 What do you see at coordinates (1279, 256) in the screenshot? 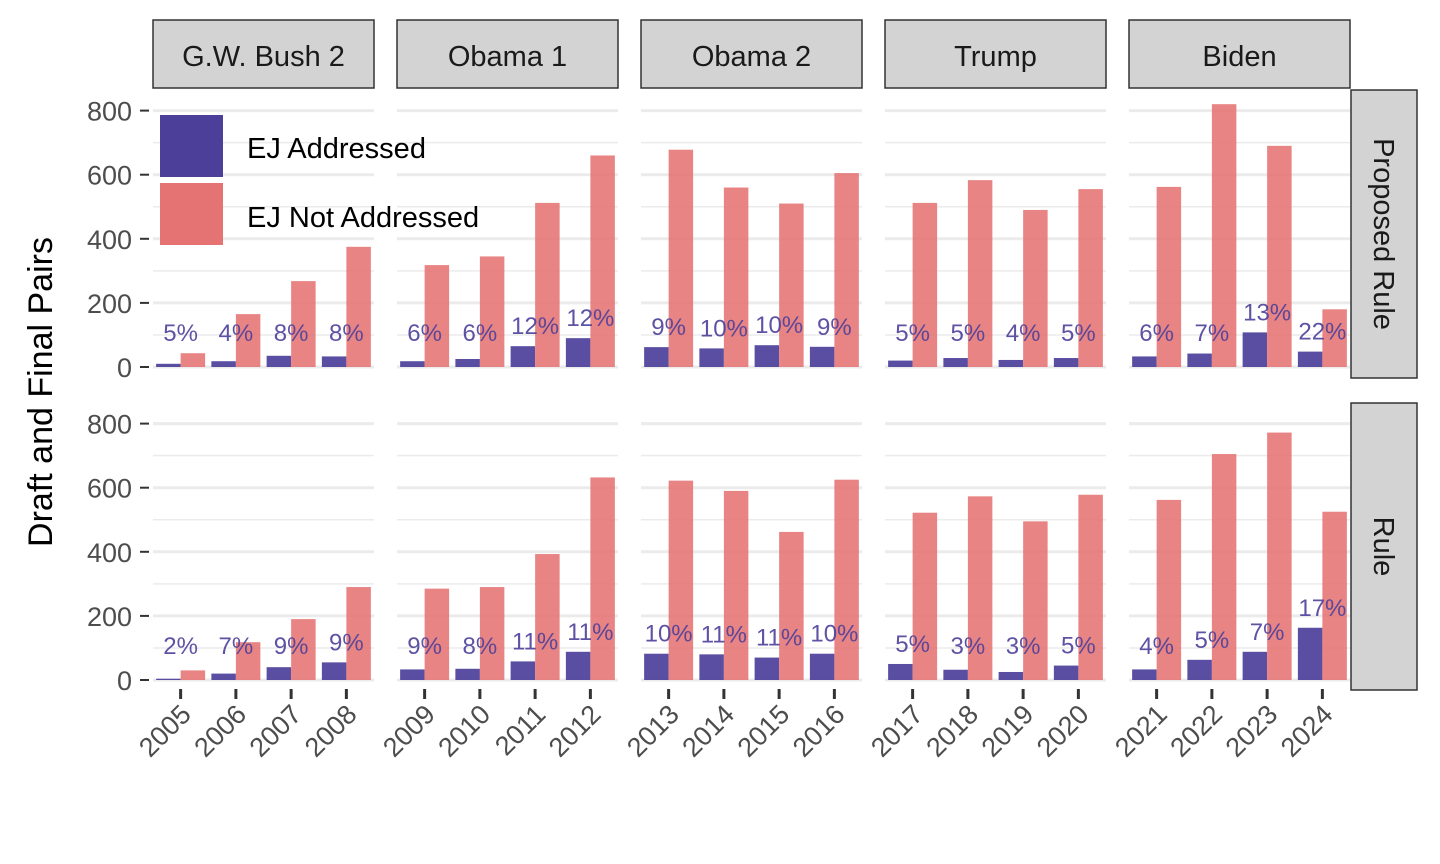
I see `bar-not-addressed-proposed-rule-2023` at bounding box center [1279, 256].